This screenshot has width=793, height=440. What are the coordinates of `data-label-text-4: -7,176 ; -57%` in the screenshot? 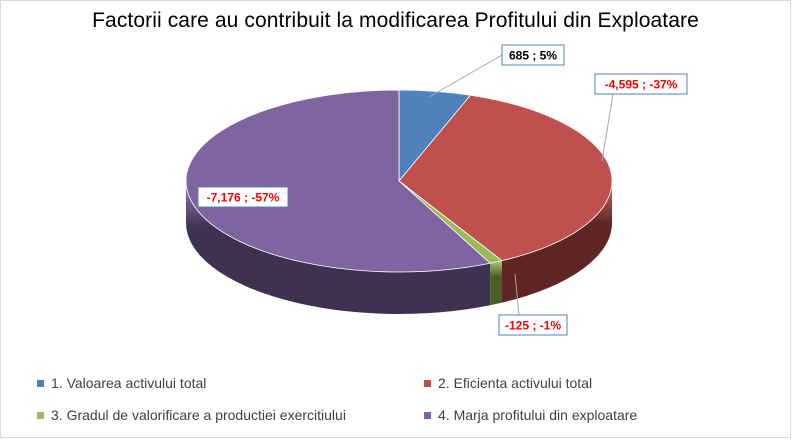 It's located at (243, 198).